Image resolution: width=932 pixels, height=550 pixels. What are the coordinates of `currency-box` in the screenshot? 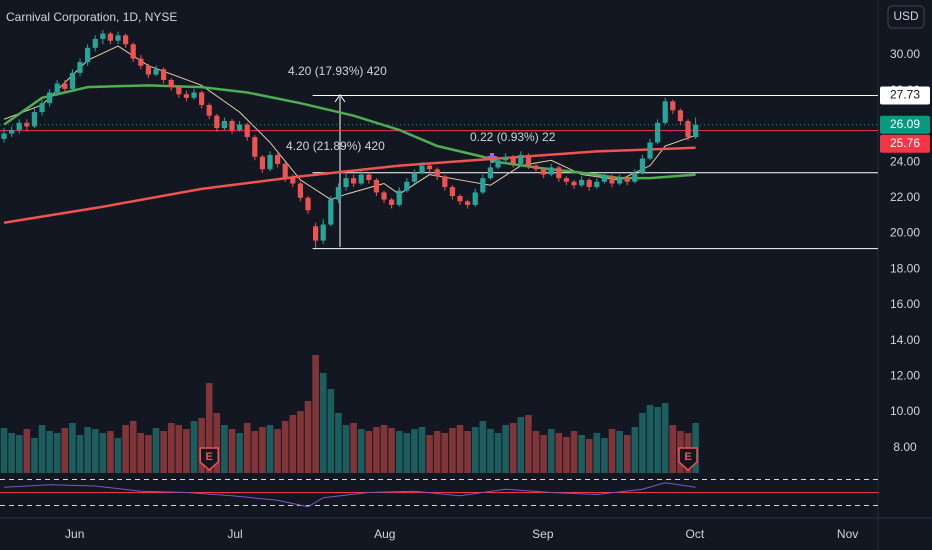 It's located at (906, 17).